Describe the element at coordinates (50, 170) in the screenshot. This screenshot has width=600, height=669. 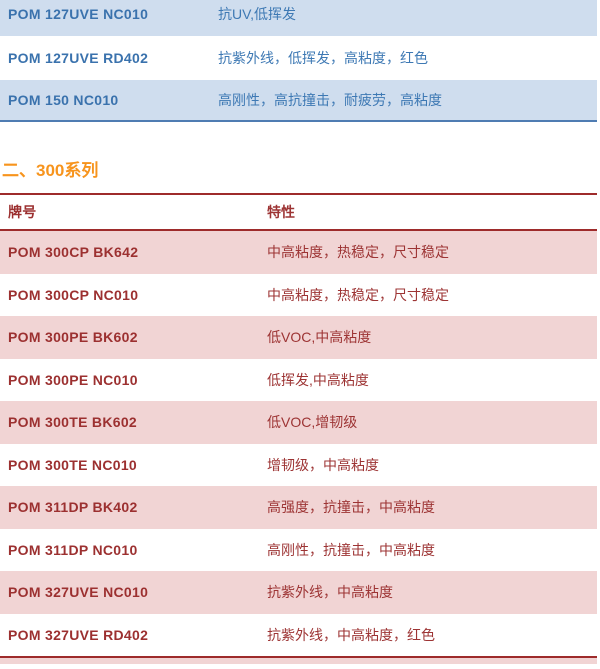
I see `section-heading-300-series: 二、300系列` at that location.